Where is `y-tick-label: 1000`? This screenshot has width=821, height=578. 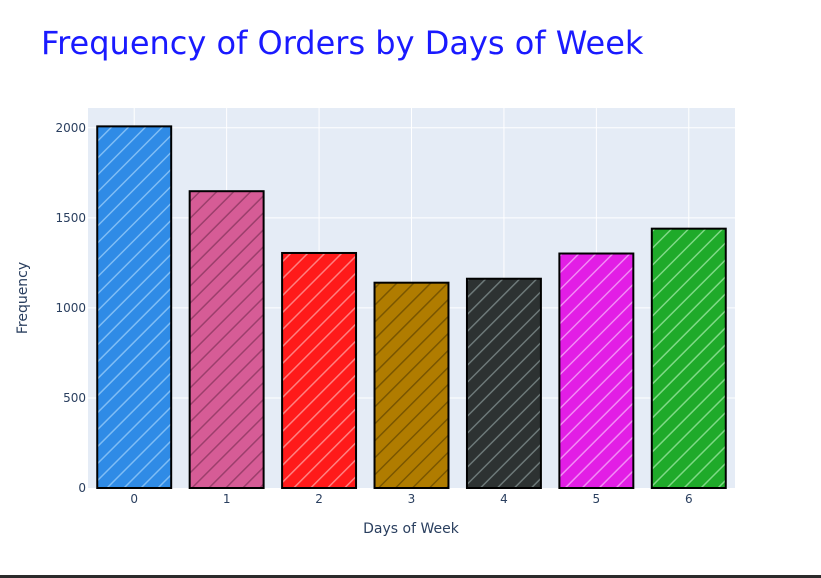 y-tick-label: 1000 is located at coordinates (70, 308).